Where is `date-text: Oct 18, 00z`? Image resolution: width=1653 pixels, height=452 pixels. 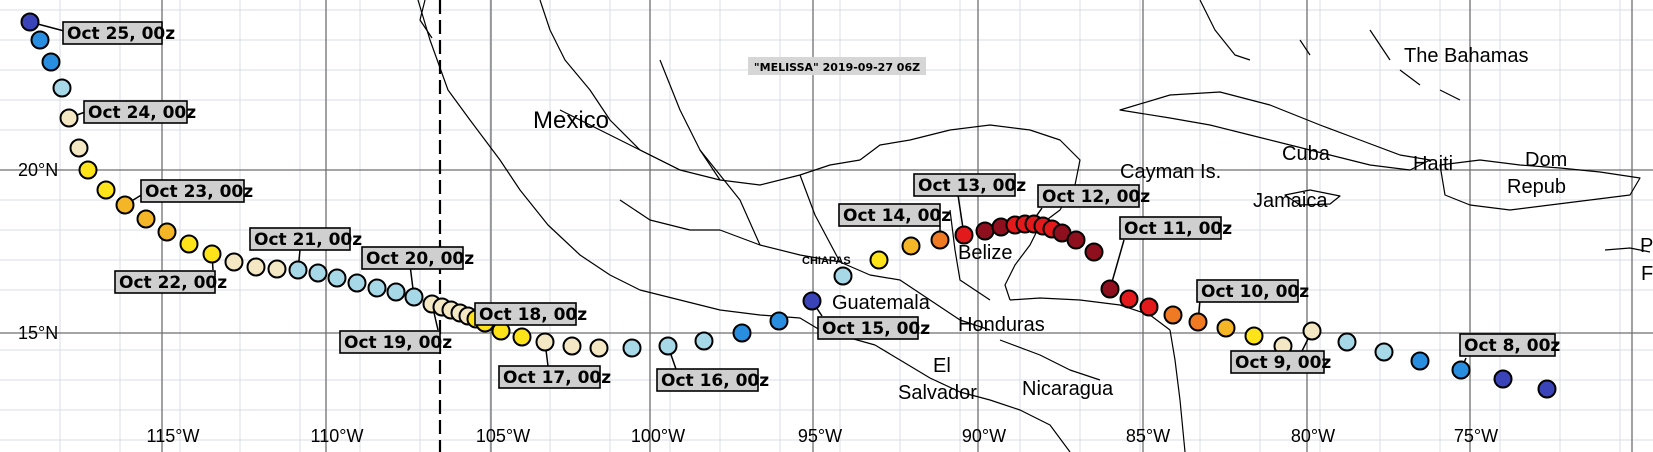
date-text: Oct 18, 00z is located at coordinates (533, 315).